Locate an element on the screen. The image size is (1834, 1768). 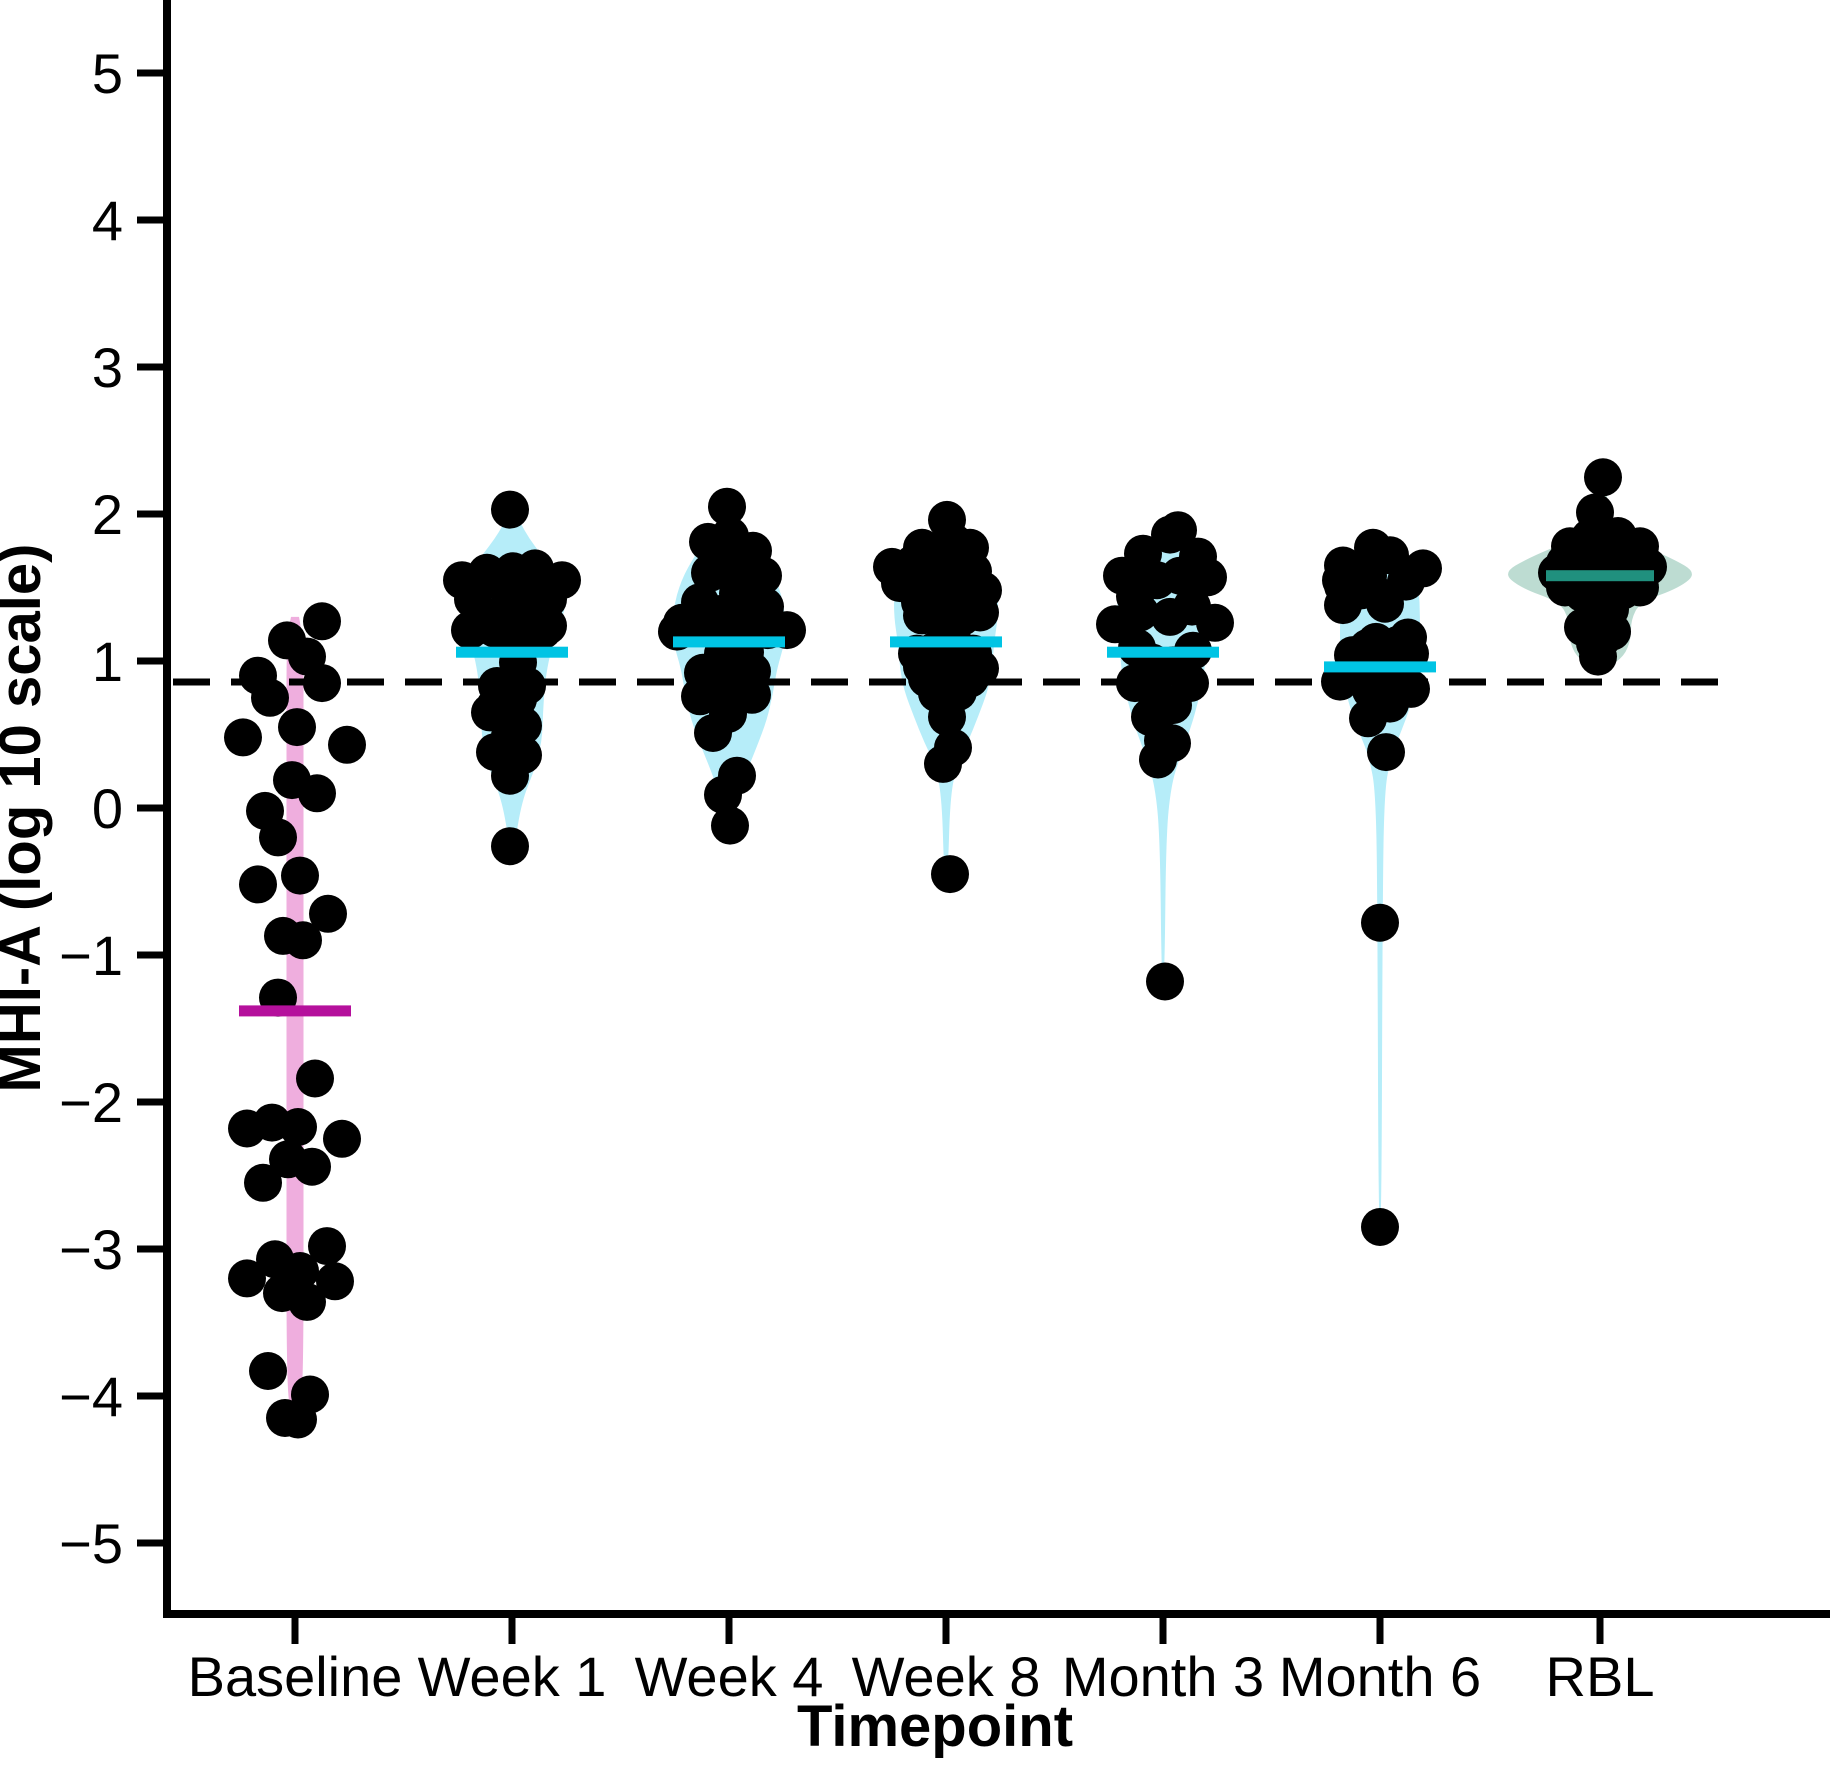
y-tick-label: 2 is located at coordinates (107, 514).